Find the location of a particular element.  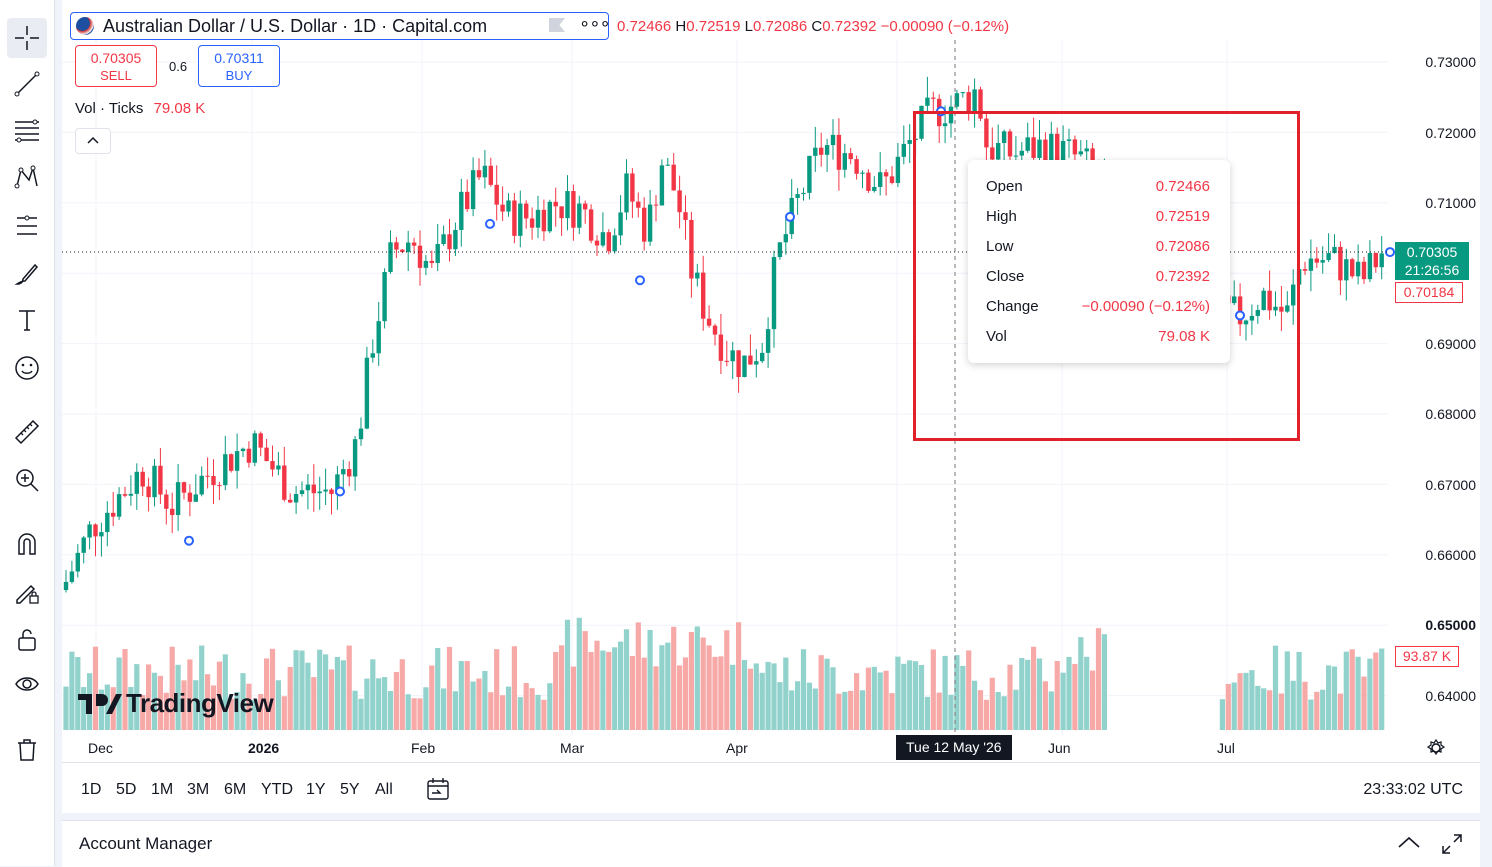

trend-line-icon is located at coordinates (27, 84).